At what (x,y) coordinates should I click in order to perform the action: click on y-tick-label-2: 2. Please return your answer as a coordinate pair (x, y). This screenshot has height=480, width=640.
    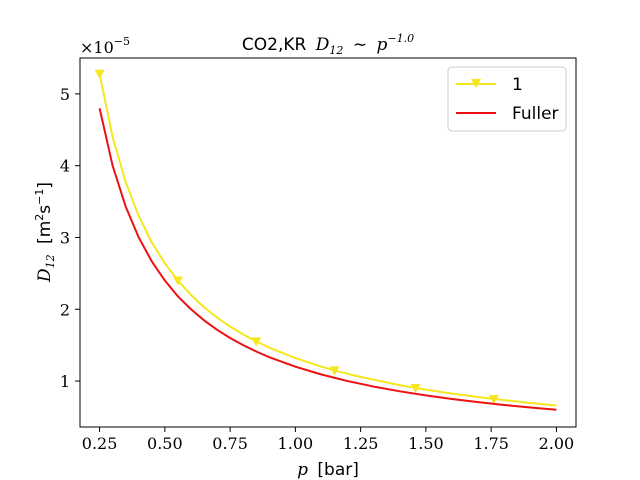
    Looking at the image, I should click on (65, 309).